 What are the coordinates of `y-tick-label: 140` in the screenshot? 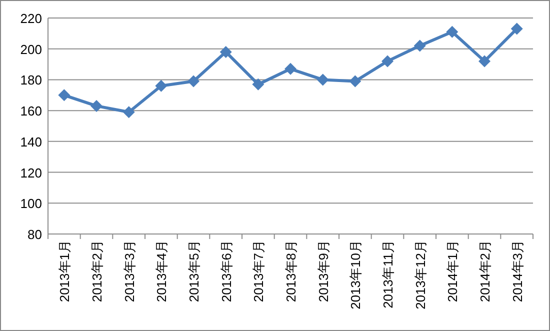 It's located at (31, 142).